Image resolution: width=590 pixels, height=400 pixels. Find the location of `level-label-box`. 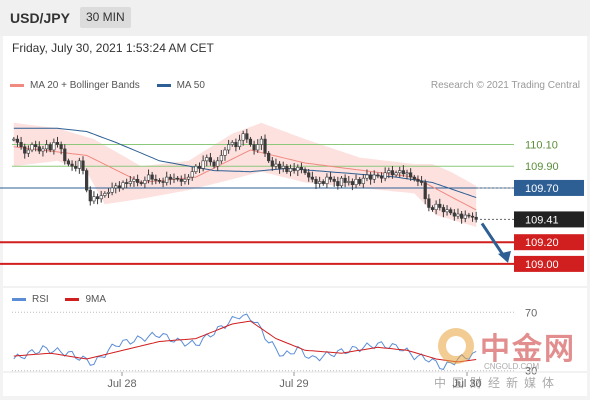

level-label-box is located at coordinates (549, 263).